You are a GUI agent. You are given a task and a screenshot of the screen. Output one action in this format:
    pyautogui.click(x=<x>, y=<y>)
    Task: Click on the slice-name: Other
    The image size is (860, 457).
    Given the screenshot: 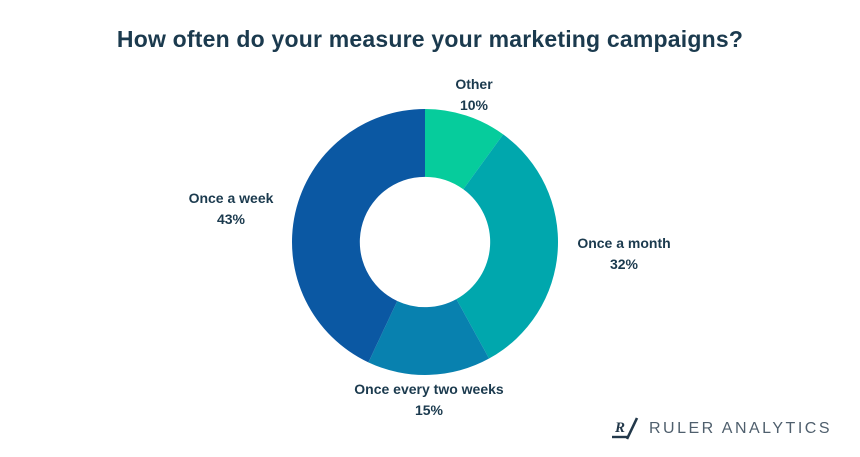 What is the action you would take?
    pyautogui.click(x=474, y=84)
    